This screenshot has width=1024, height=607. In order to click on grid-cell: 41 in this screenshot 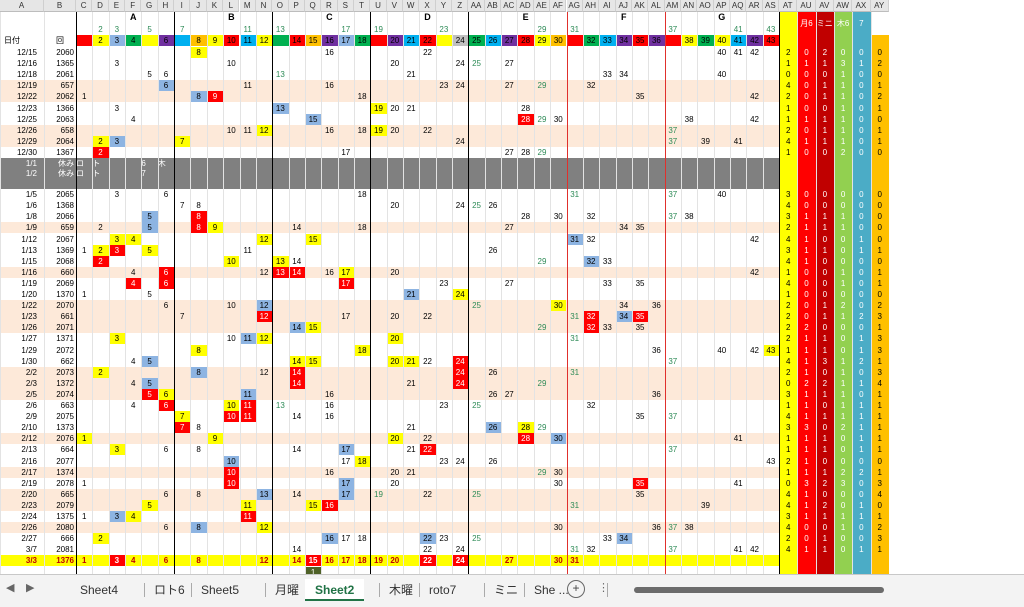, I will do `click(738, 439)`.